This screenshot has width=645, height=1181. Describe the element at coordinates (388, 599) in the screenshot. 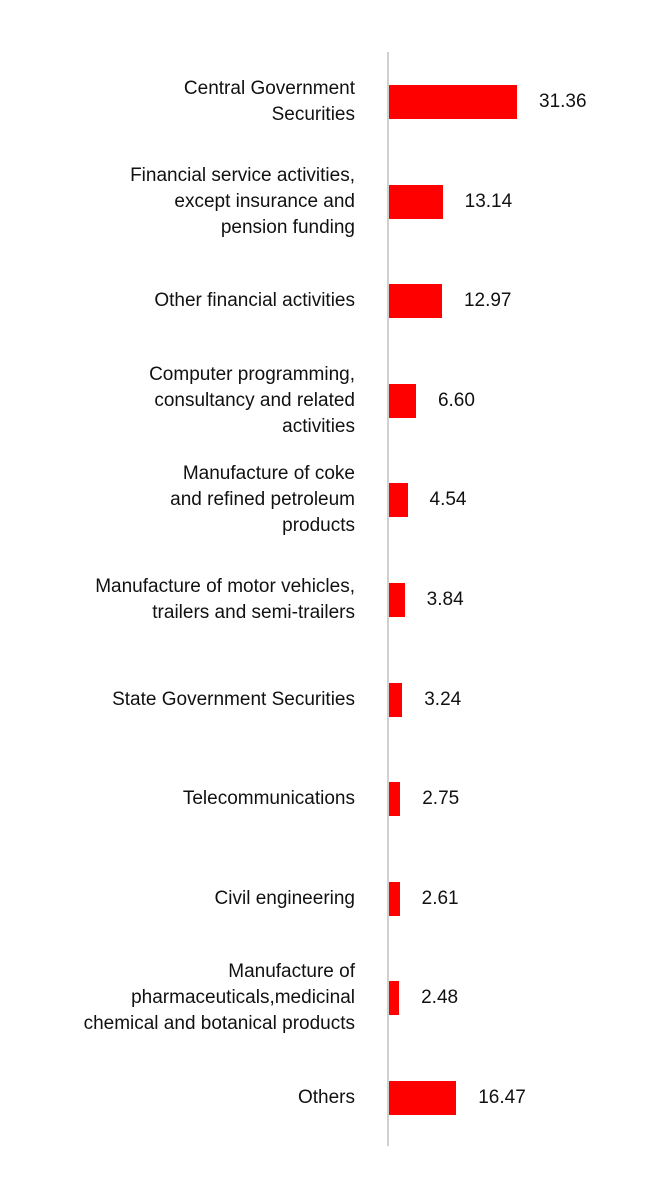

I see `category-axis-line` at that location.